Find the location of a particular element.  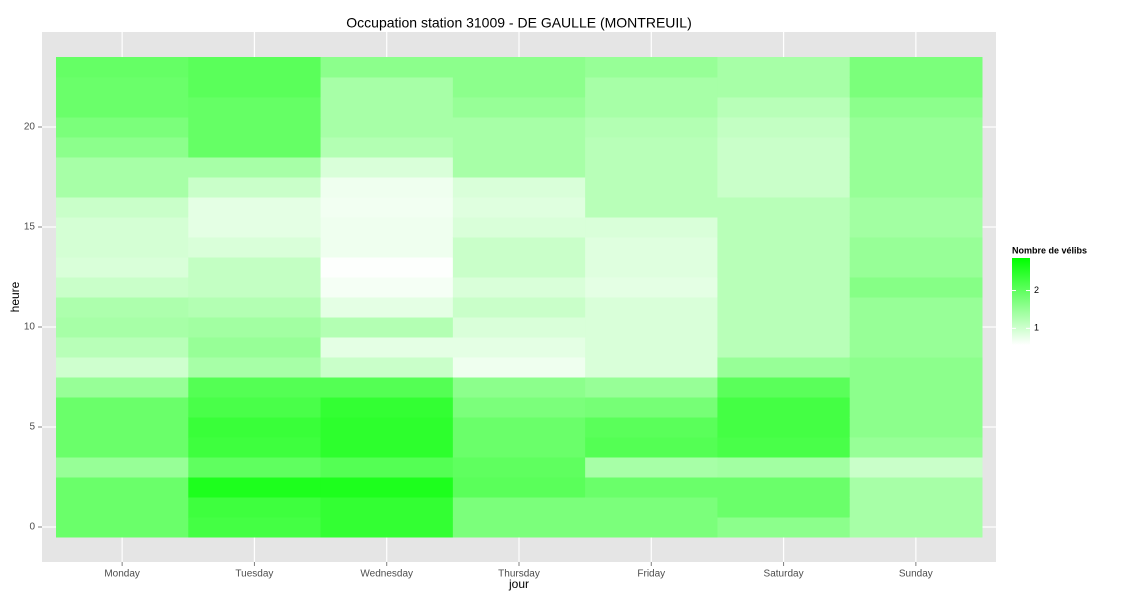

x-tick-label: Wednesday is located at coordinates (386, 574).